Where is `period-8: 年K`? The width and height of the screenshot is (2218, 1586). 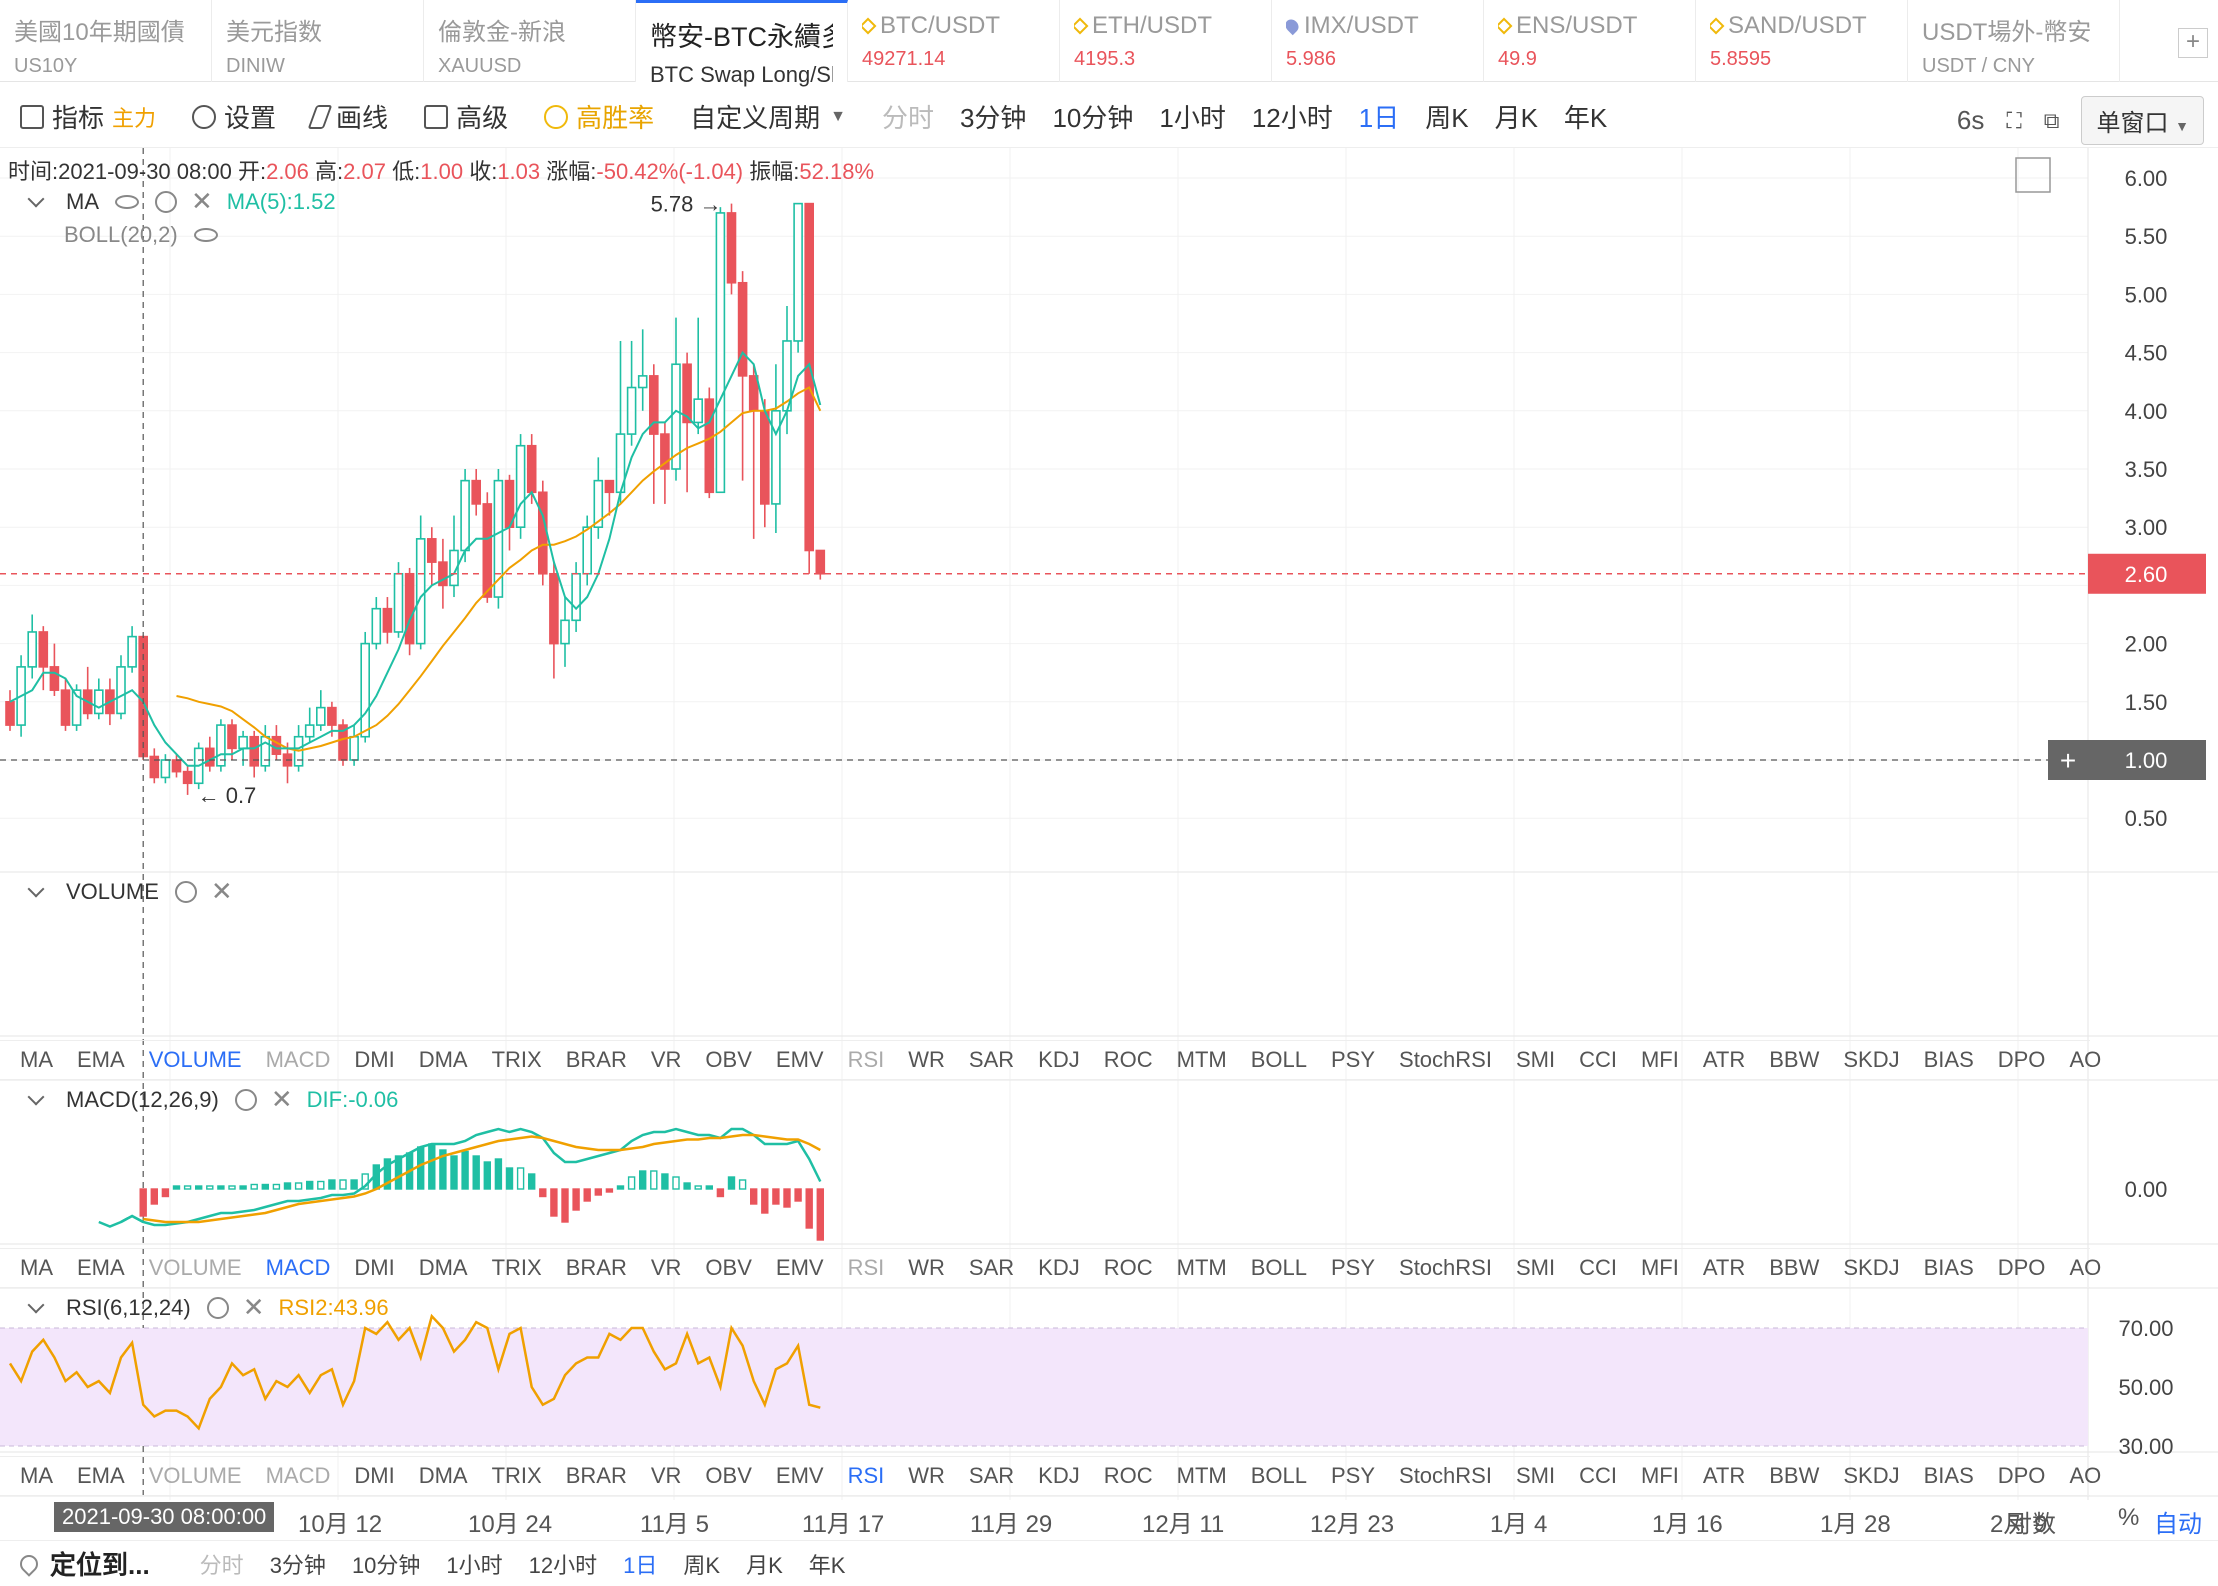 period-8: 年K is located at coordinates (1585, 118).